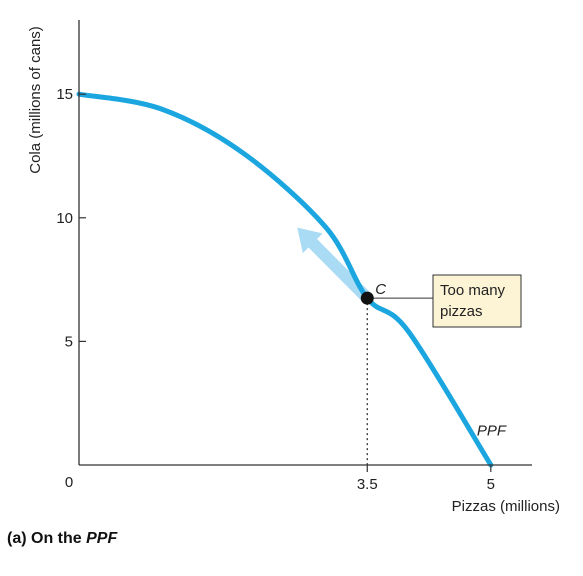 The image size is (583, 576). Describe the element at coordinates (64, 94) in the screenshot. I see `y-tick-label-15: 15` at that location.